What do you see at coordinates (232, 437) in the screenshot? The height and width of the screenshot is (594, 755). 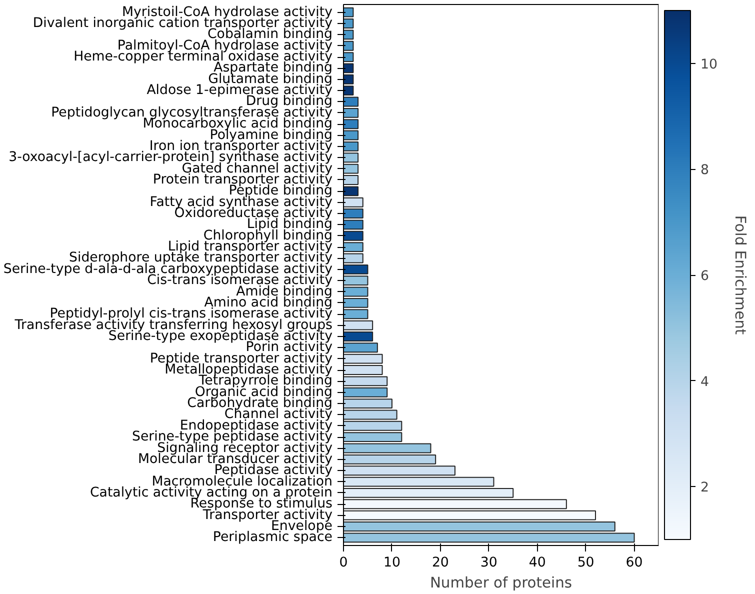 I see `y-tick-label: Serine-type peptidase activity` at bounding box center [232, 437].